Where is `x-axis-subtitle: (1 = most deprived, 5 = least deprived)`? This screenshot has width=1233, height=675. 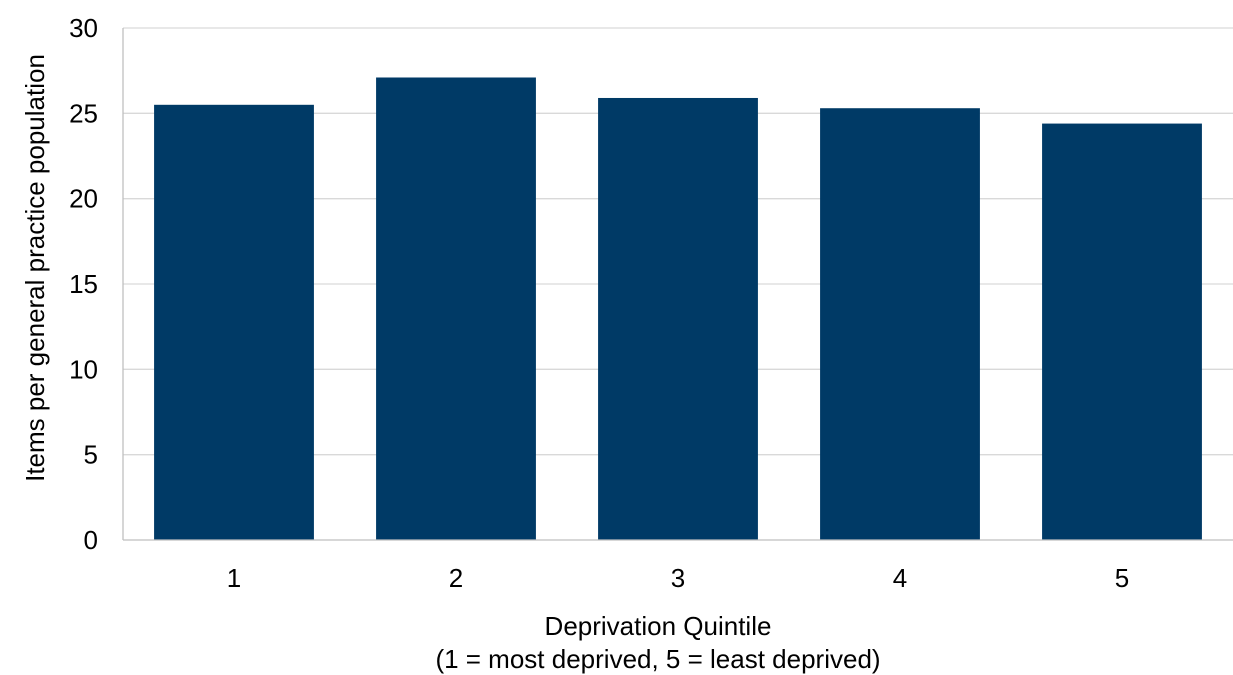
x-axis-subtitle: (1 = most deprived, 5 = least deprived) is located at coordinates (657, 659).